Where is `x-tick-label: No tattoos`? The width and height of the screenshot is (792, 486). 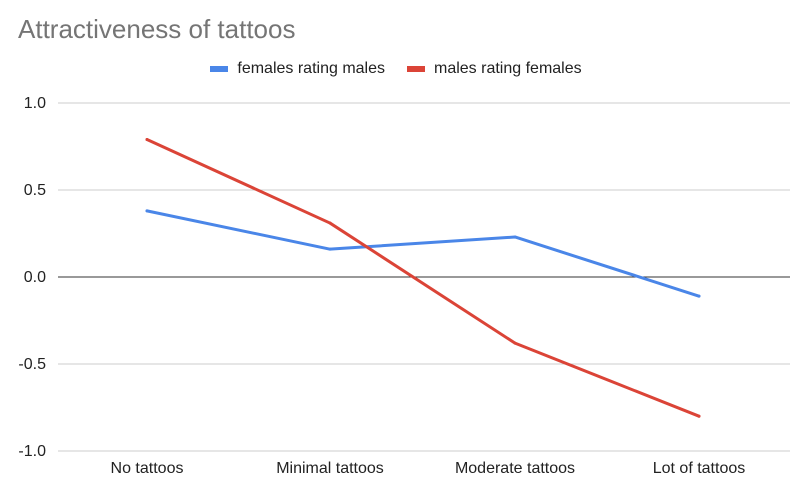
x-tick-label: No tattoos is located at coordinates (147, 468).